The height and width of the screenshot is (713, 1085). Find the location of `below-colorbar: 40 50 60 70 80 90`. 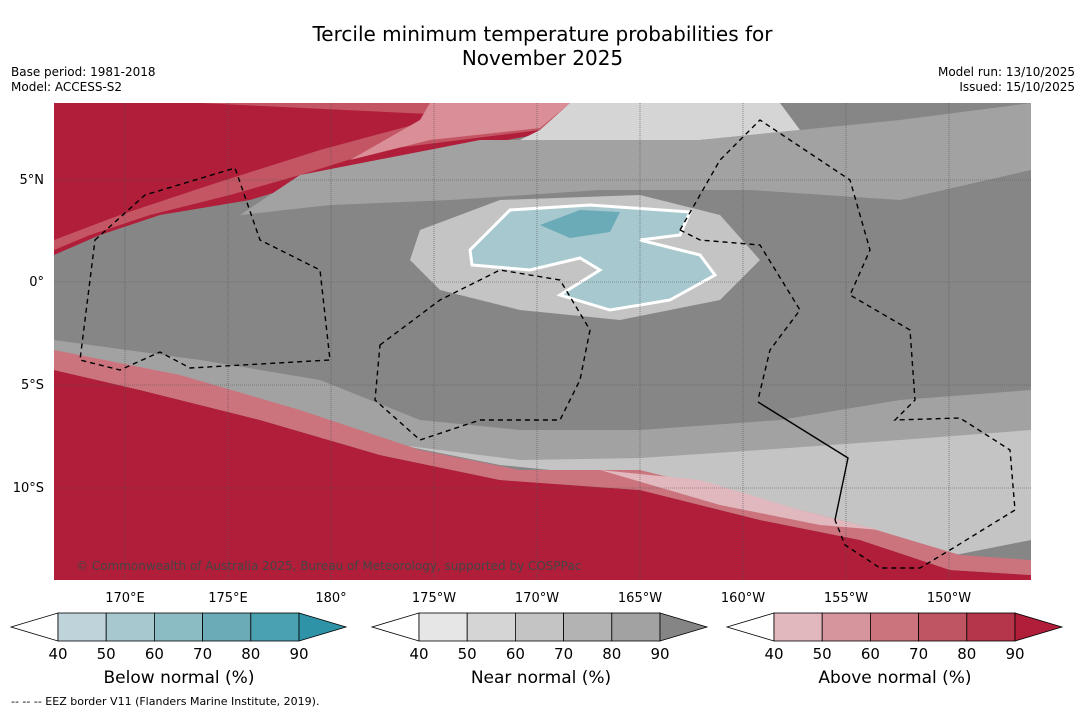

below-colorbar: 40 50 60 70 80 90 is located at coordinates (178, 637).